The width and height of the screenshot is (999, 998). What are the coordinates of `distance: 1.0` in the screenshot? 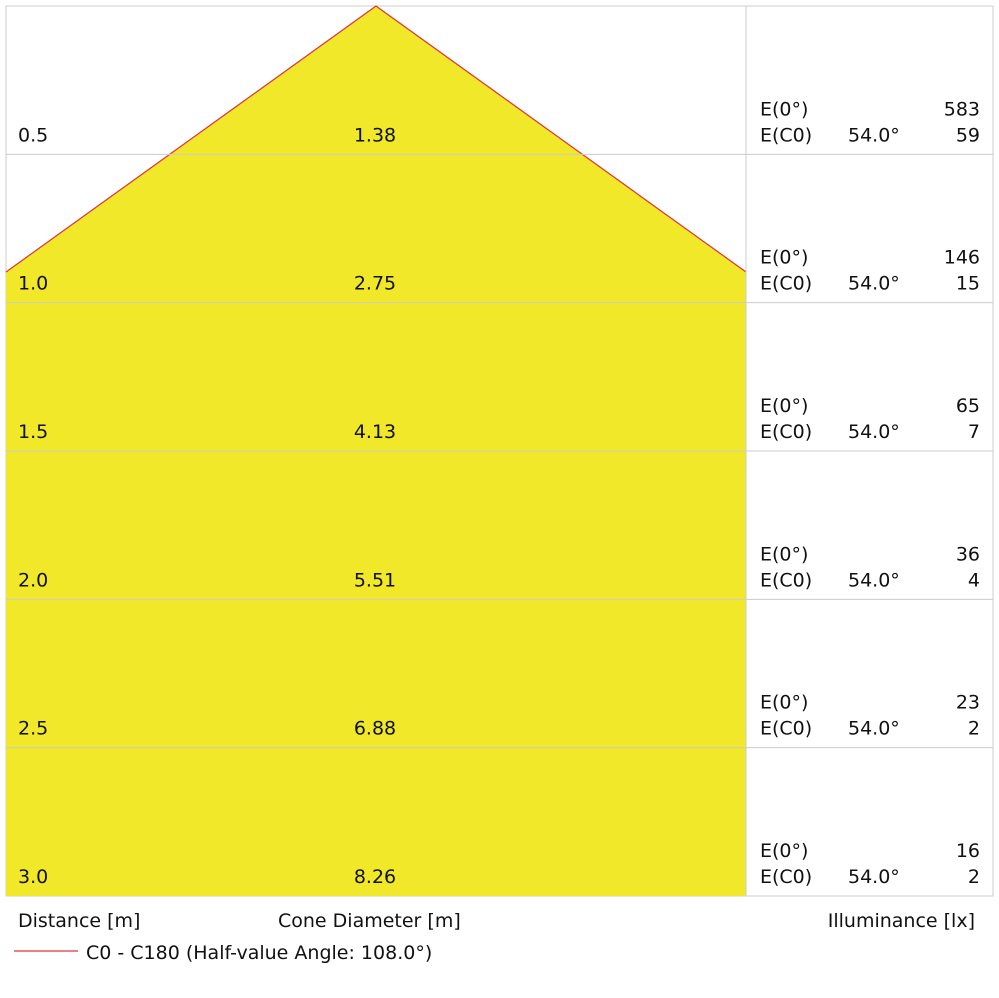 It's located at (33, 284).